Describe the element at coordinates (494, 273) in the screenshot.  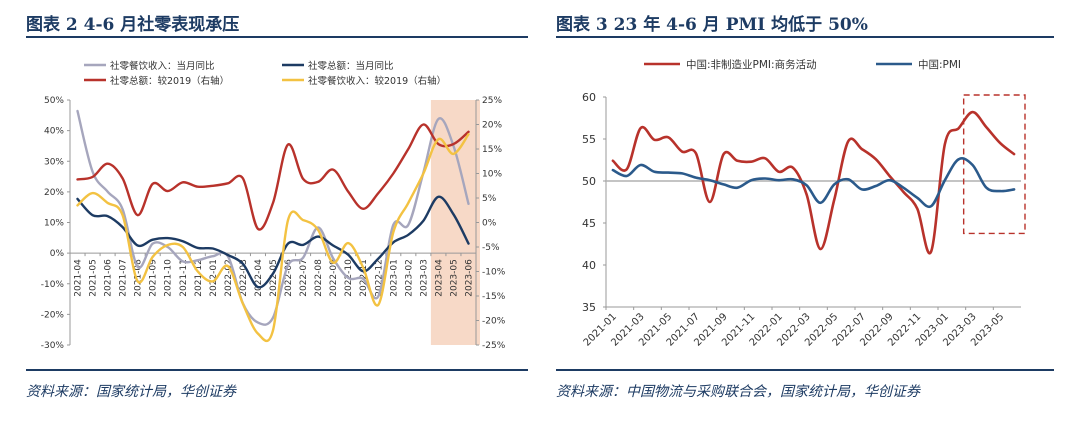
I see `y-right-tick-label: -10%` at that location.